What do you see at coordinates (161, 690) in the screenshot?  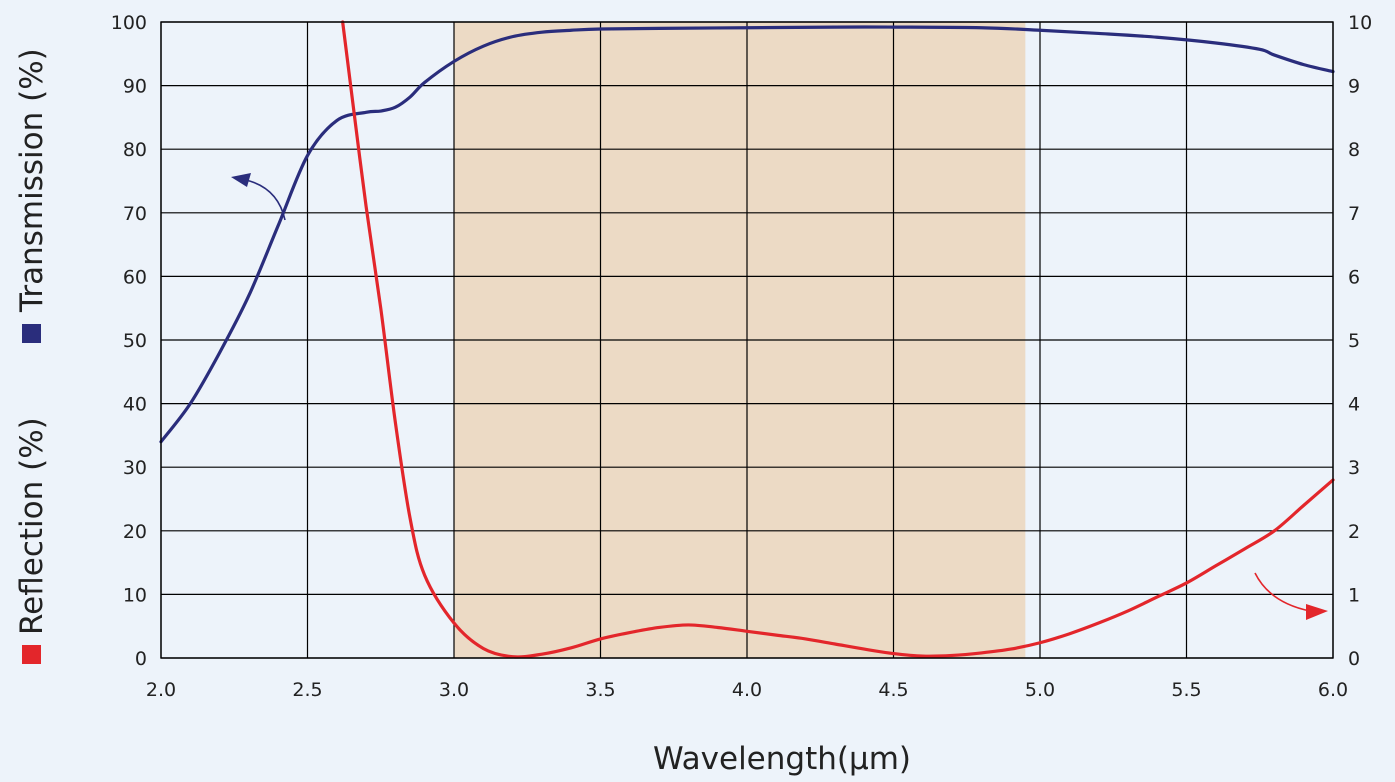 I see `x-tick-label: 2.0` at bounding box center [161, 690].